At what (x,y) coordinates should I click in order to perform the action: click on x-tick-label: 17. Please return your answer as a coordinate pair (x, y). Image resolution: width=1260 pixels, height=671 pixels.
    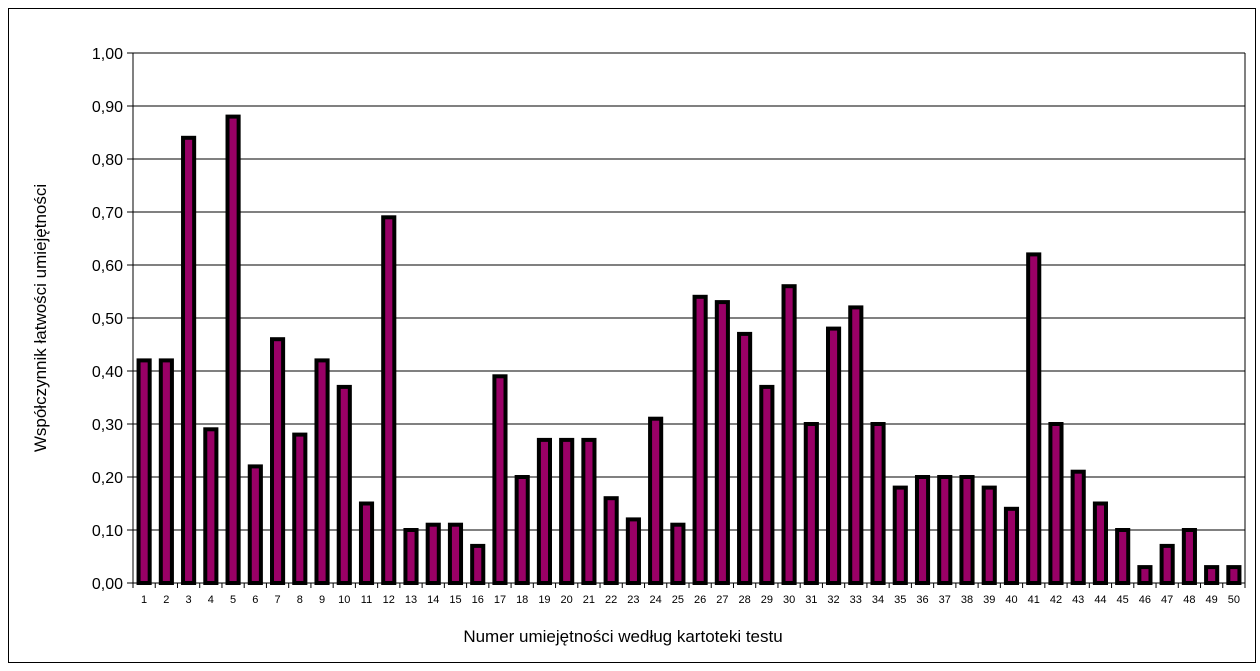
    Looking at the image, I should click on (500, 600).